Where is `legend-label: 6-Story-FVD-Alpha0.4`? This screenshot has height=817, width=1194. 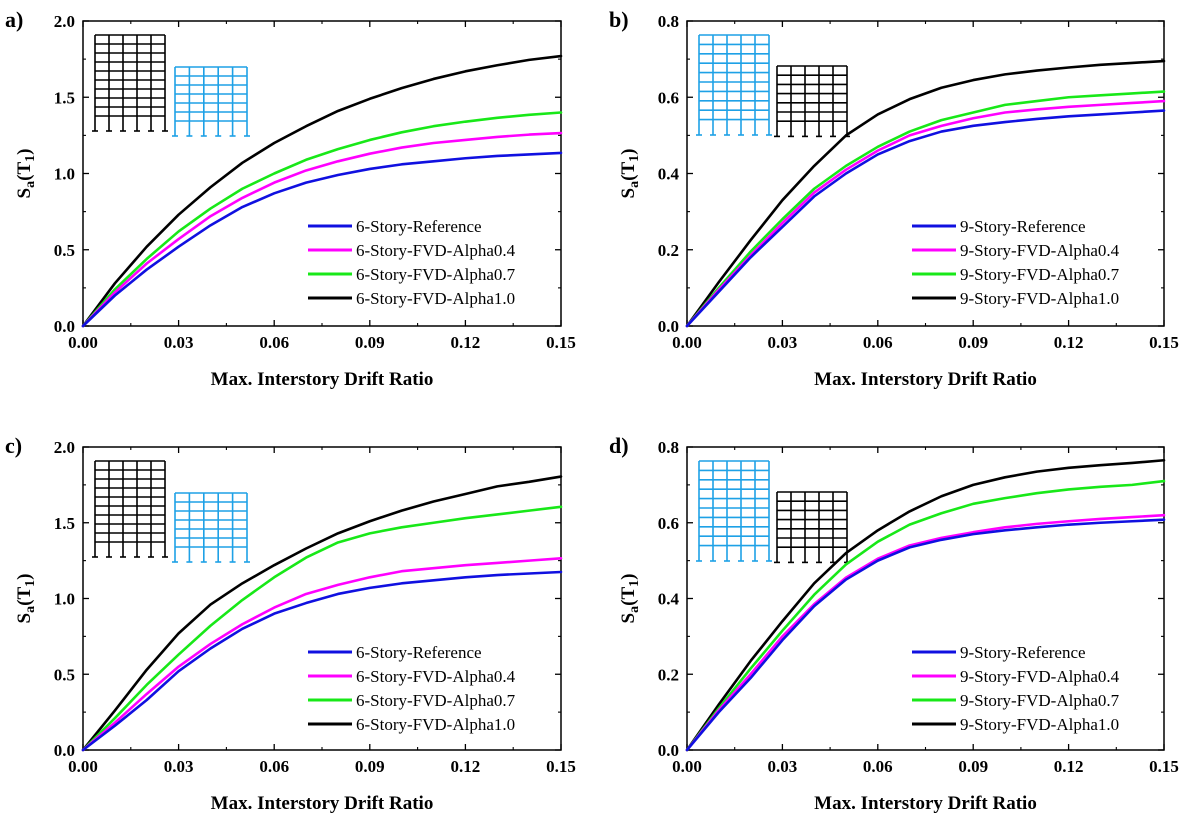 legend-label: 6-Story-FVD-Alpha0.4 is located at coordinates (436, 250).